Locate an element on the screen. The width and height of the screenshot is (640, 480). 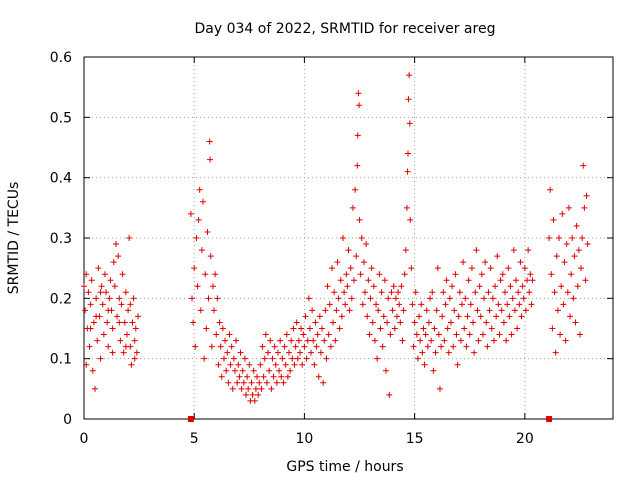
x-axis-label: GPS time / hours is located at coordinates (344, 467).